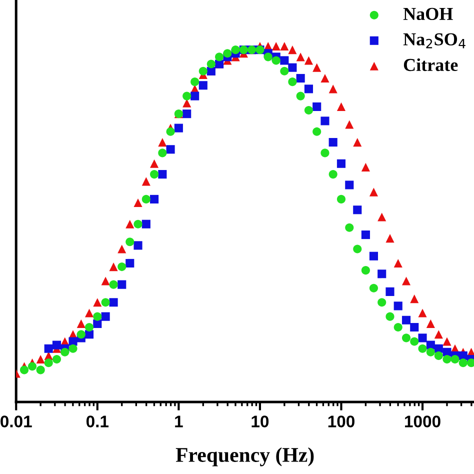 The width and height of the screenshot is (474, 474). I want to click on x-tick-label: 1000, so click(422, 422).